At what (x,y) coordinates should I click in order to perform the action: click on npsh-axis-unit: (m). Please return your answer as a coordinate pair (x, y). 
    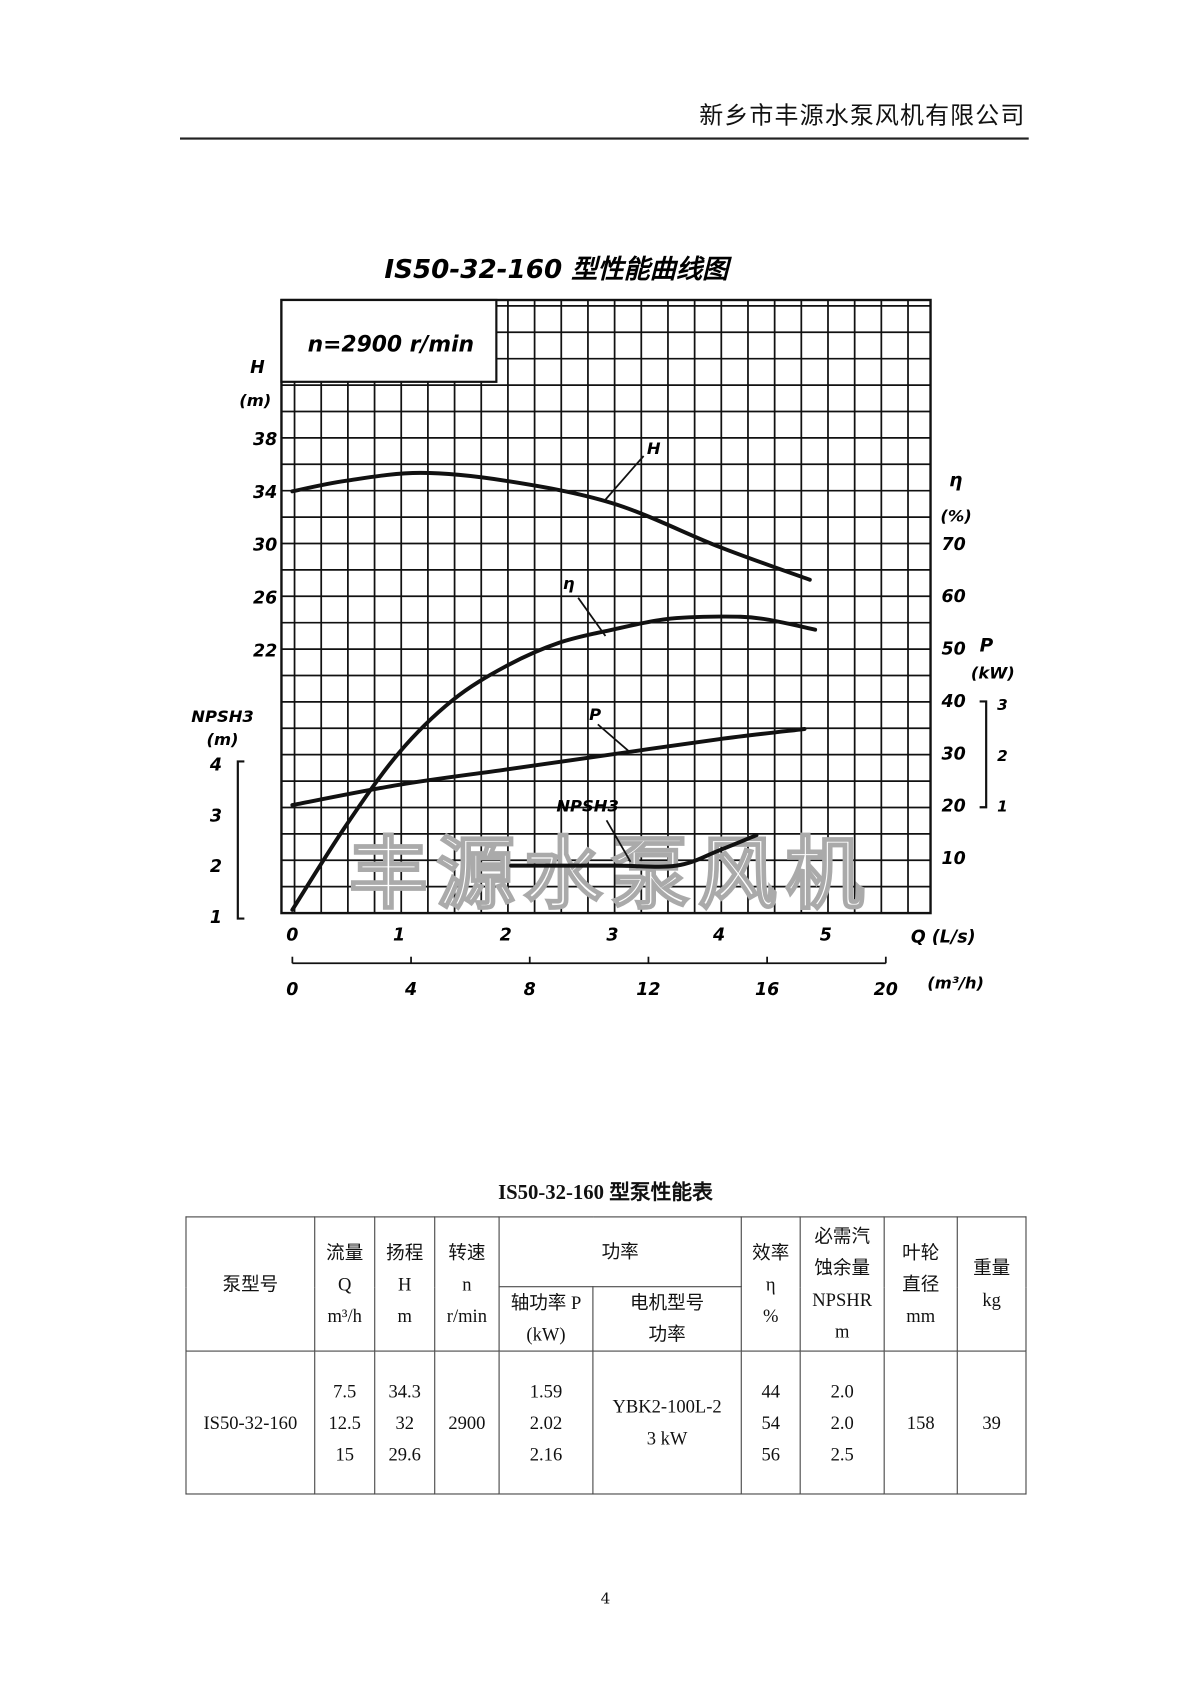
    Looking at the image, I should click on (223, 739).